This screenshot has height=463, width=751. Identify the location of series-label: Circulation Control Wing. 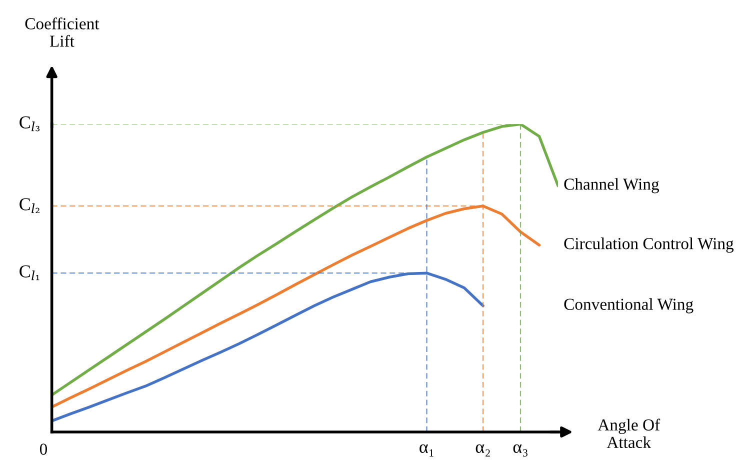
(649, 245).